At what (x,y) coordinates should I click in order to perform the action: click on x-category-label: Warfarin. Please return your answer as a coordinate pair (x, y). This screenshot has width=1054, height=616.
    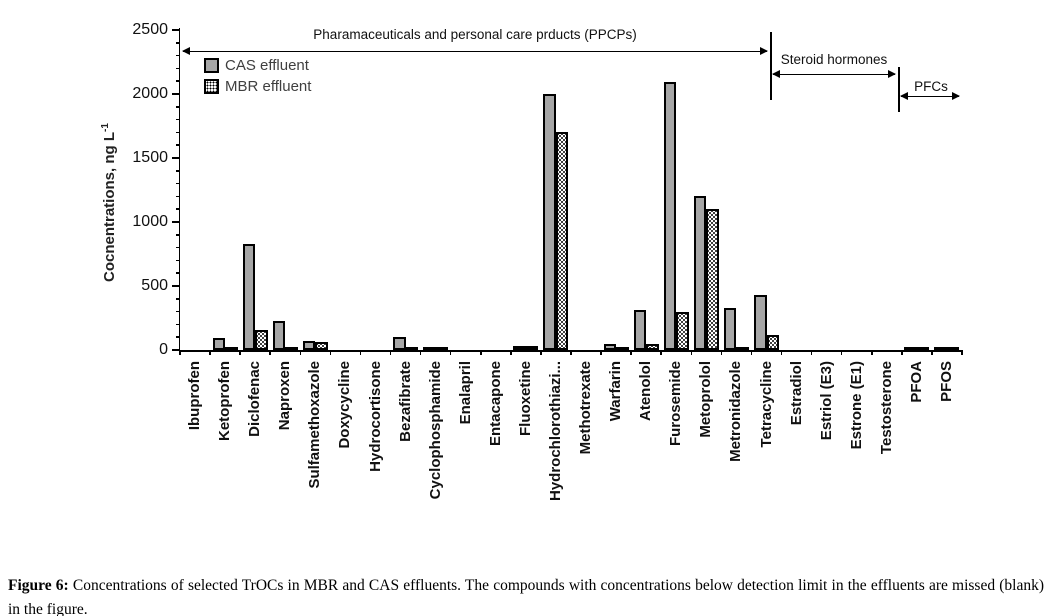
    Looking at the image, I should click on (616, 391).